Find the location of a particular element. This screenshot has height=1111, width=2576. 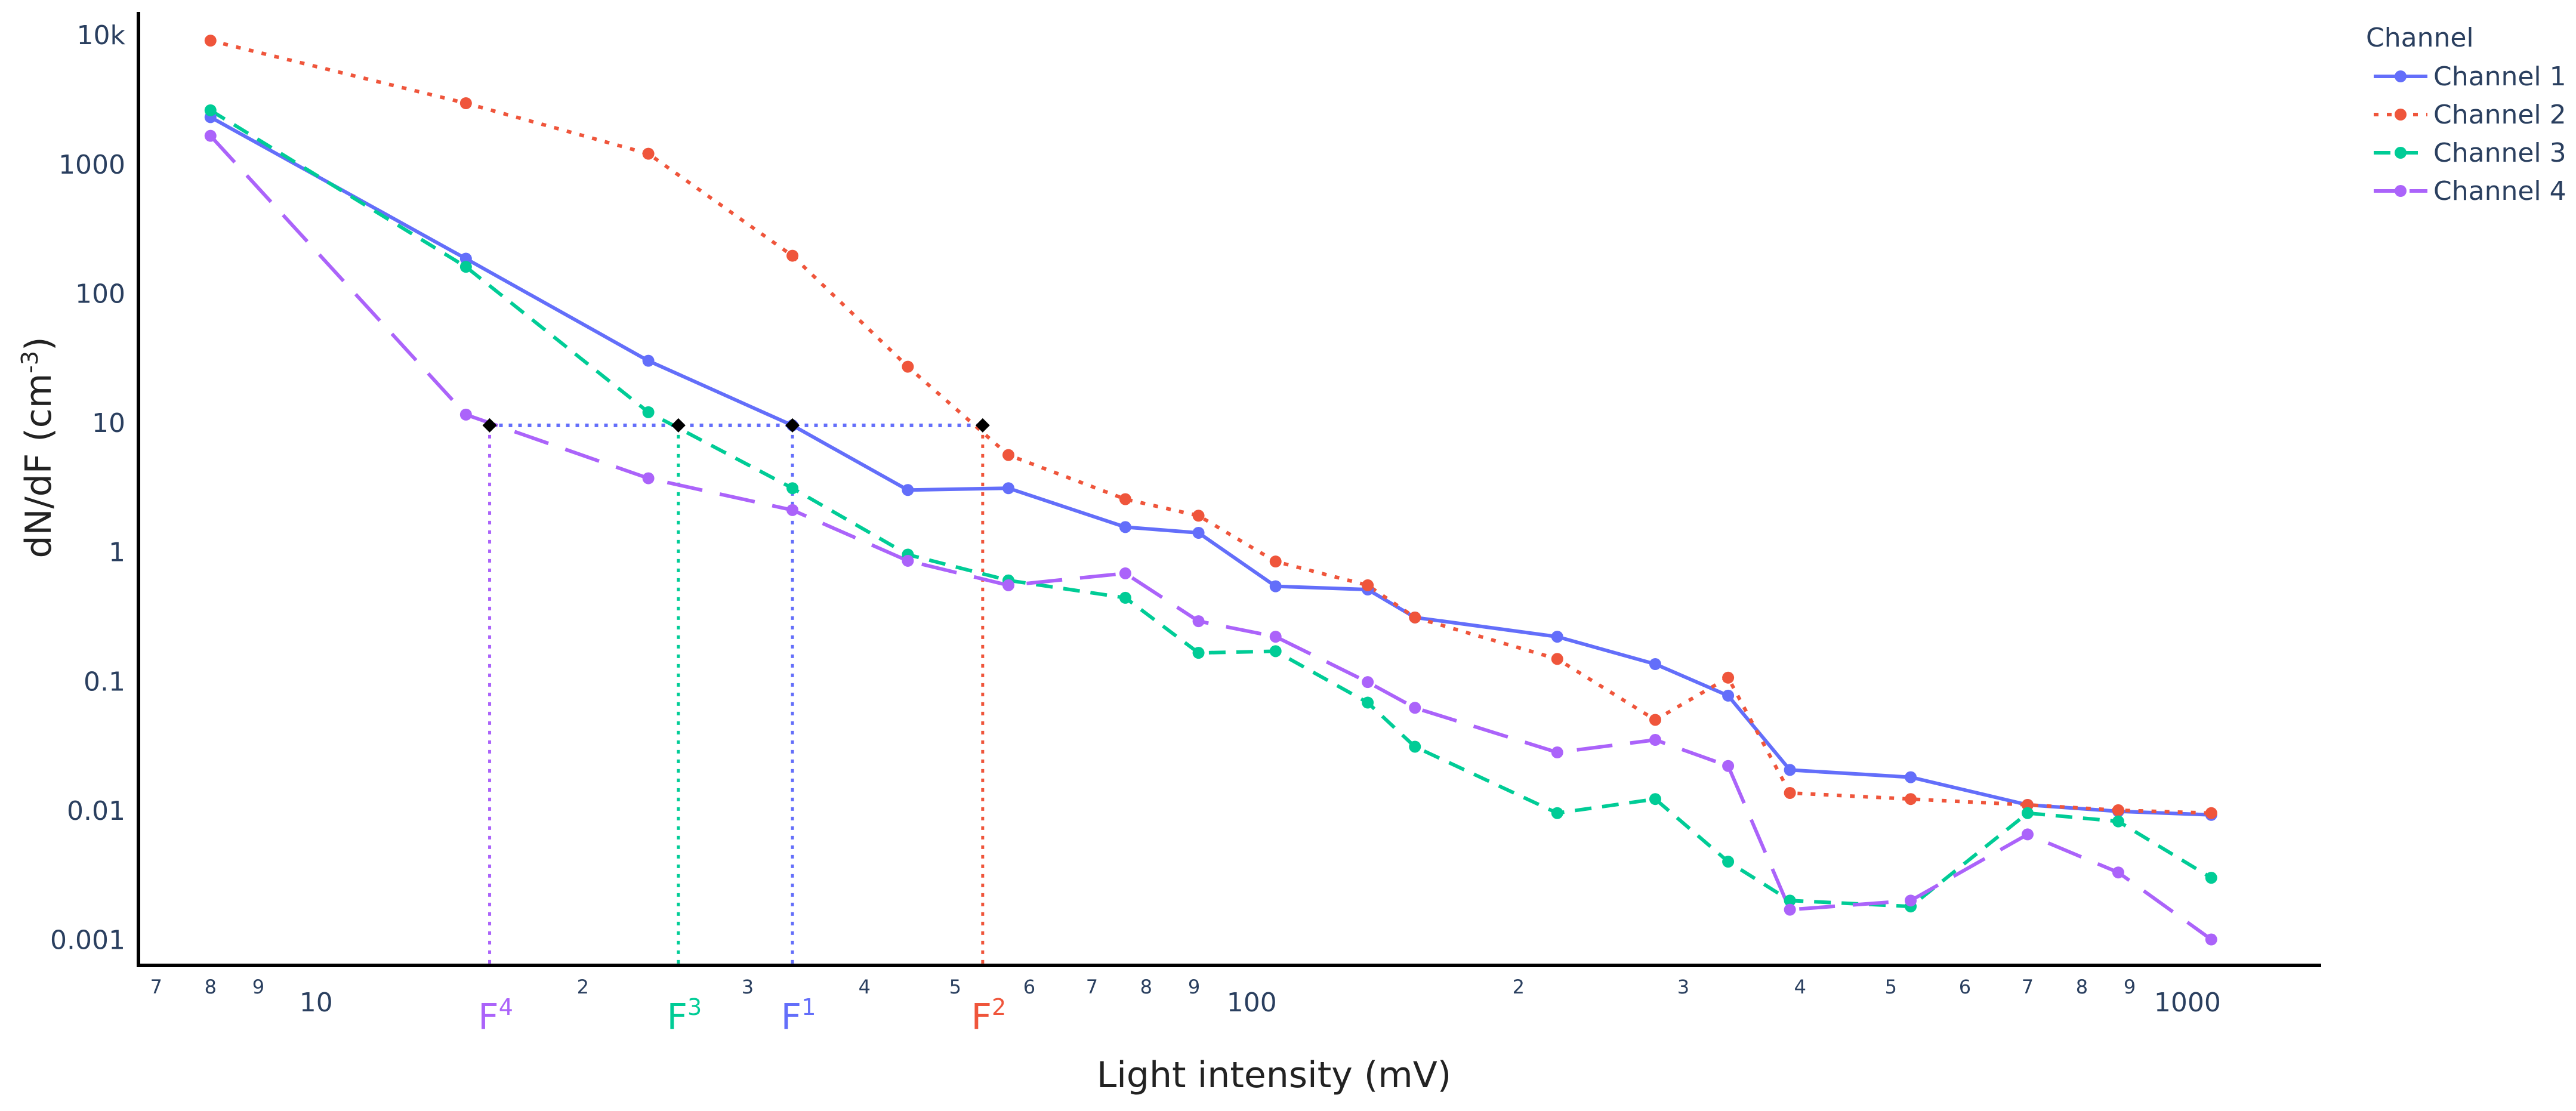

legend-items: Channel 1 Channel 2 Channel 3 Channel 4 is located at coordinates (2470, 133).